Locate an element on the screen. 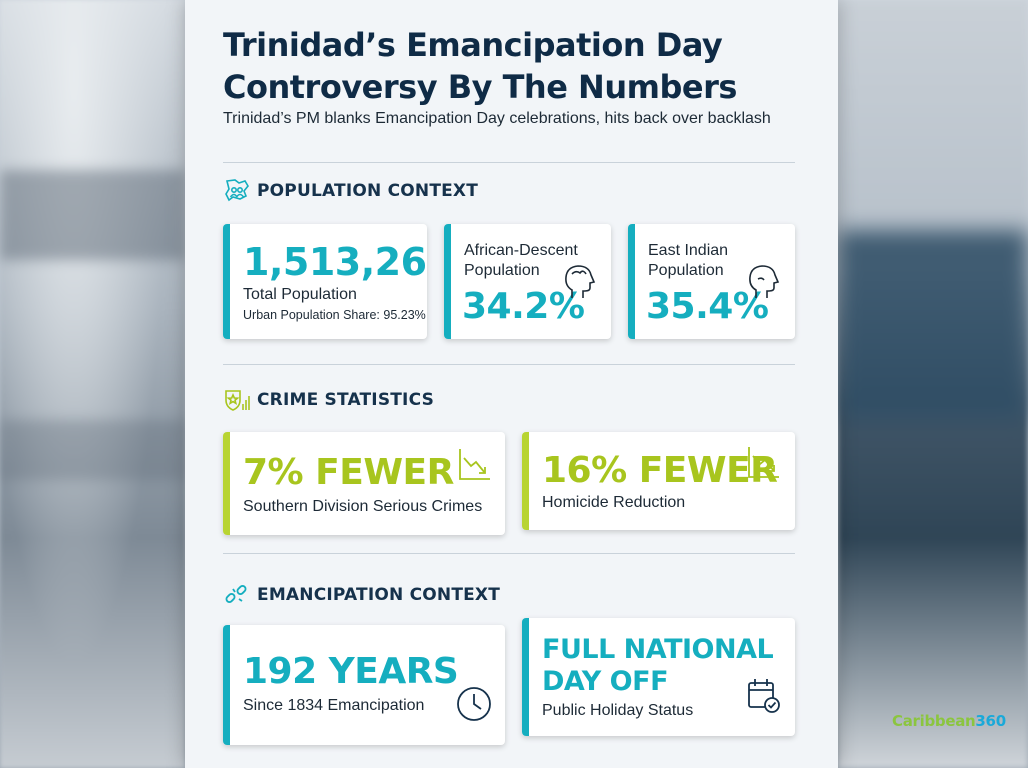 The height and width of the screenshot is (768, 1028). section-crime-label: CRIME STATISTICS is located at coordinates (346, 400).